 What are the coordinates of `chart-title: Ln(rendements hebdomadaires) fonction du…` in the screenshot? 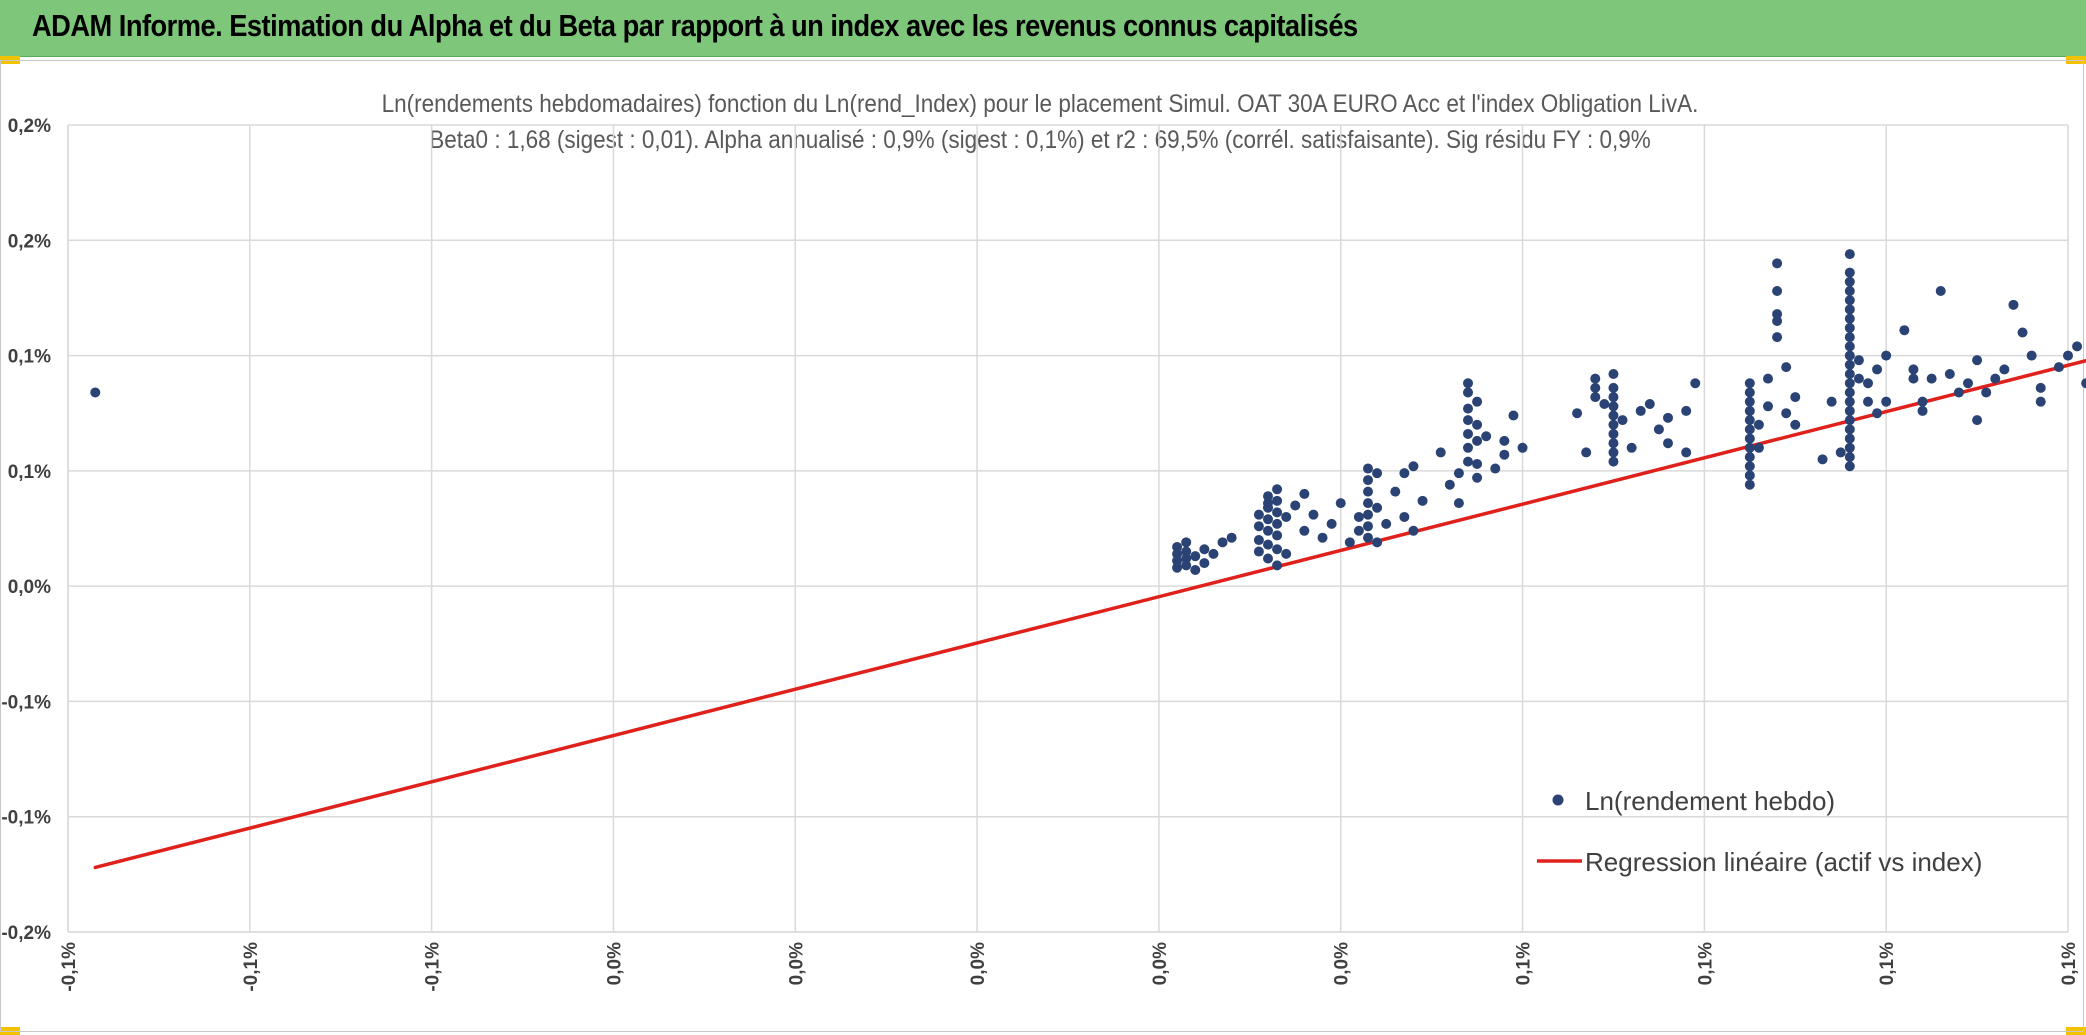 It's located at (1040, 104).